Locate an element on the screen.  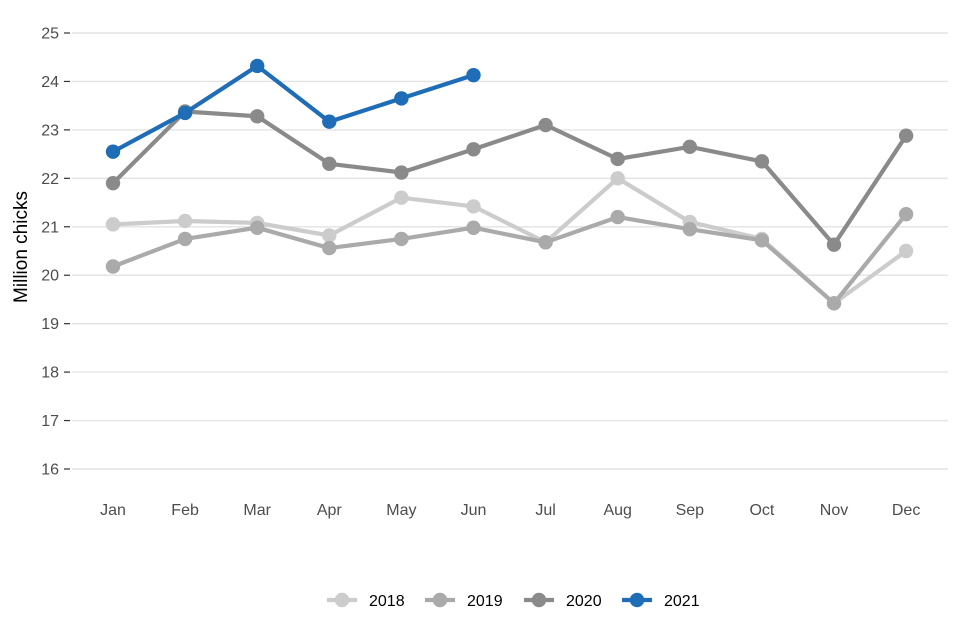
y-tick-label: 23 is located at coordinates (50, 130).